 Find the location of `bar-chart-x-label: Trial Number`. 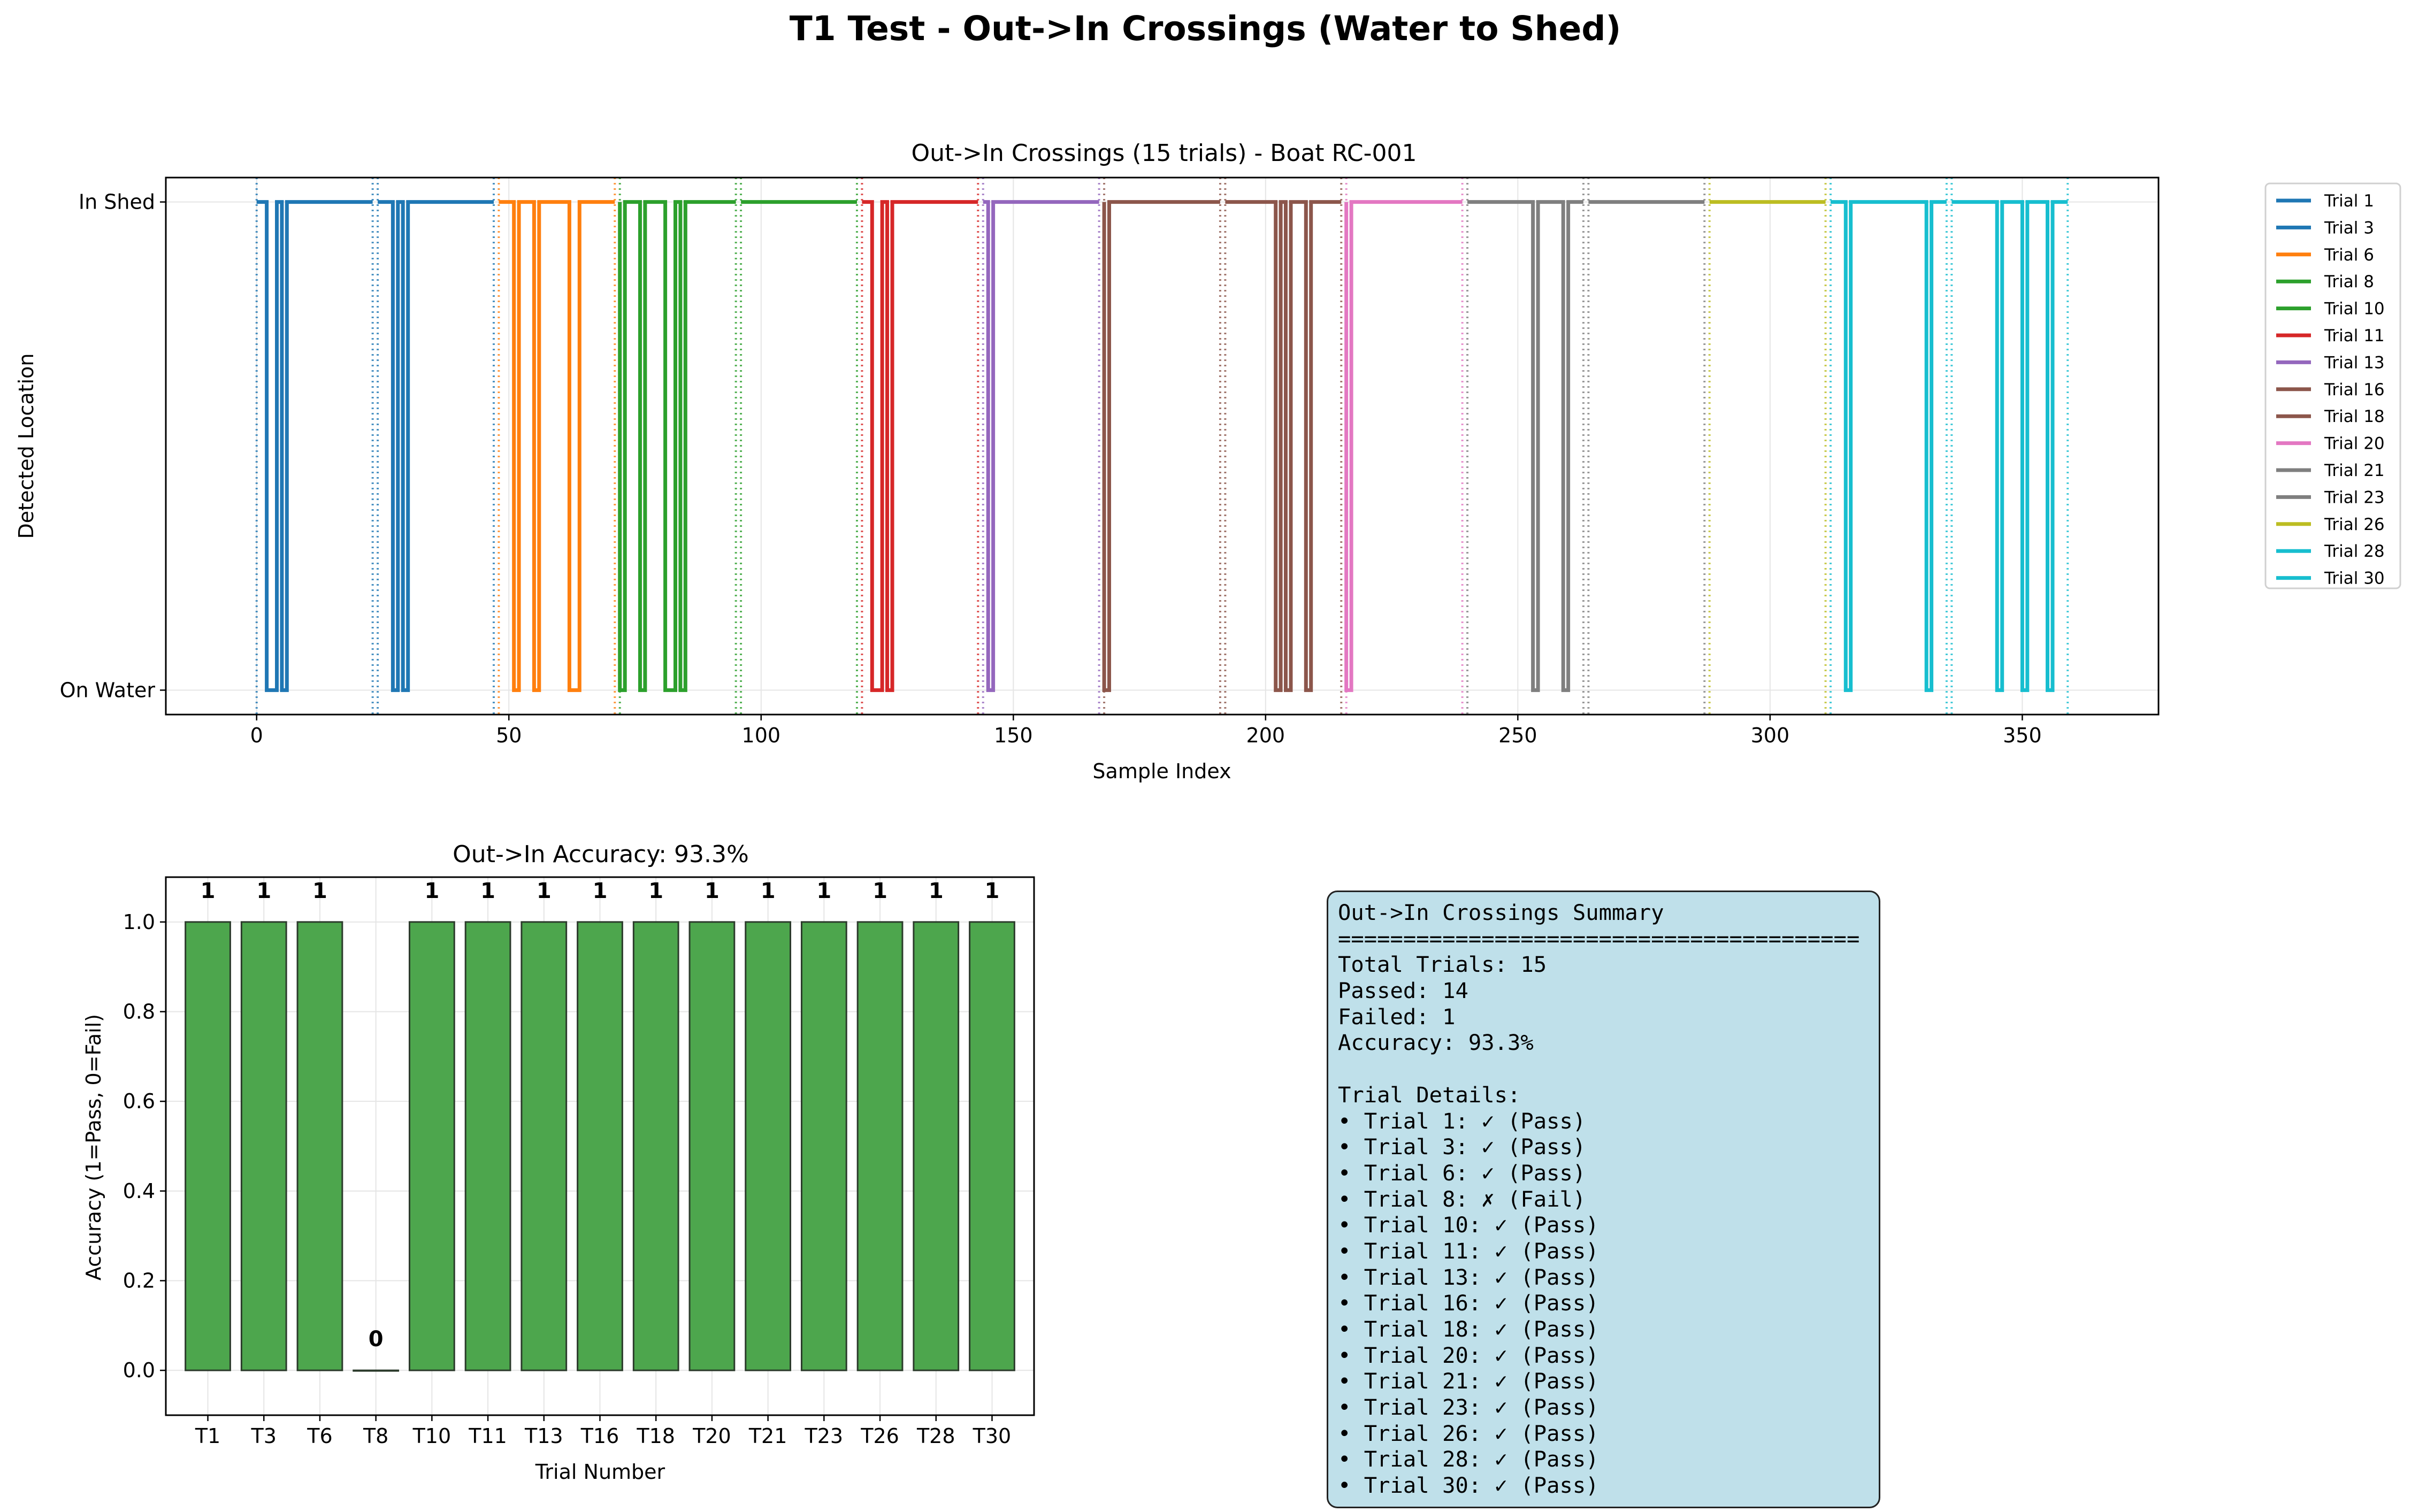

bar-chart-x-label: Trial Number is located at coordinates (600, 1472).